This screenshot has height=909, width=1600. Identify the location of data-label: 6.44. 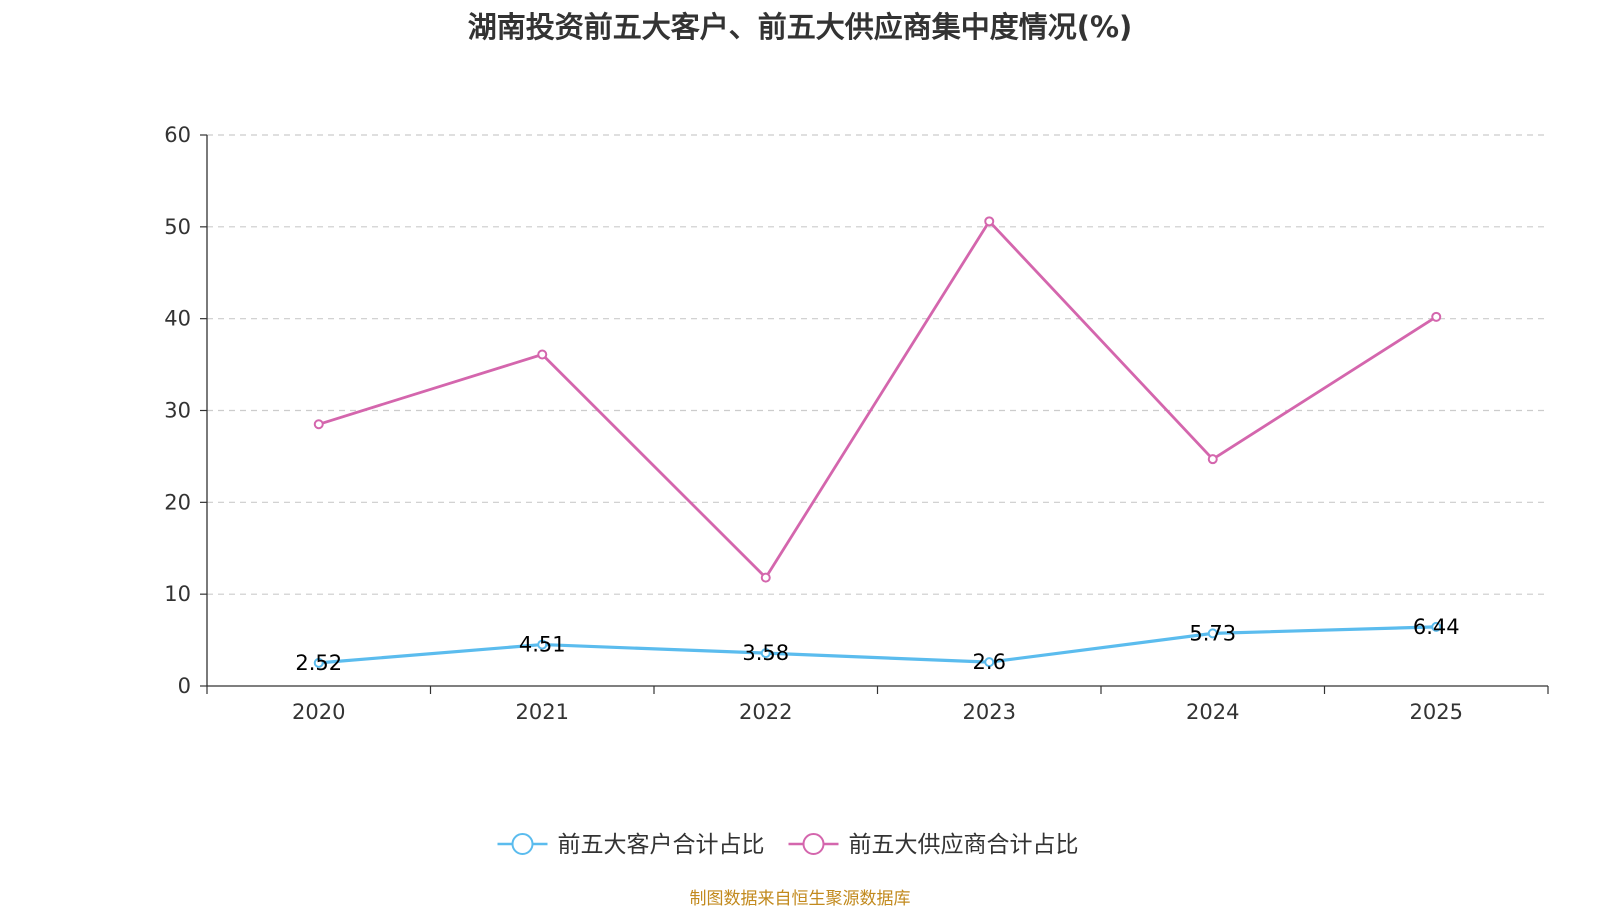
(1436, 627).